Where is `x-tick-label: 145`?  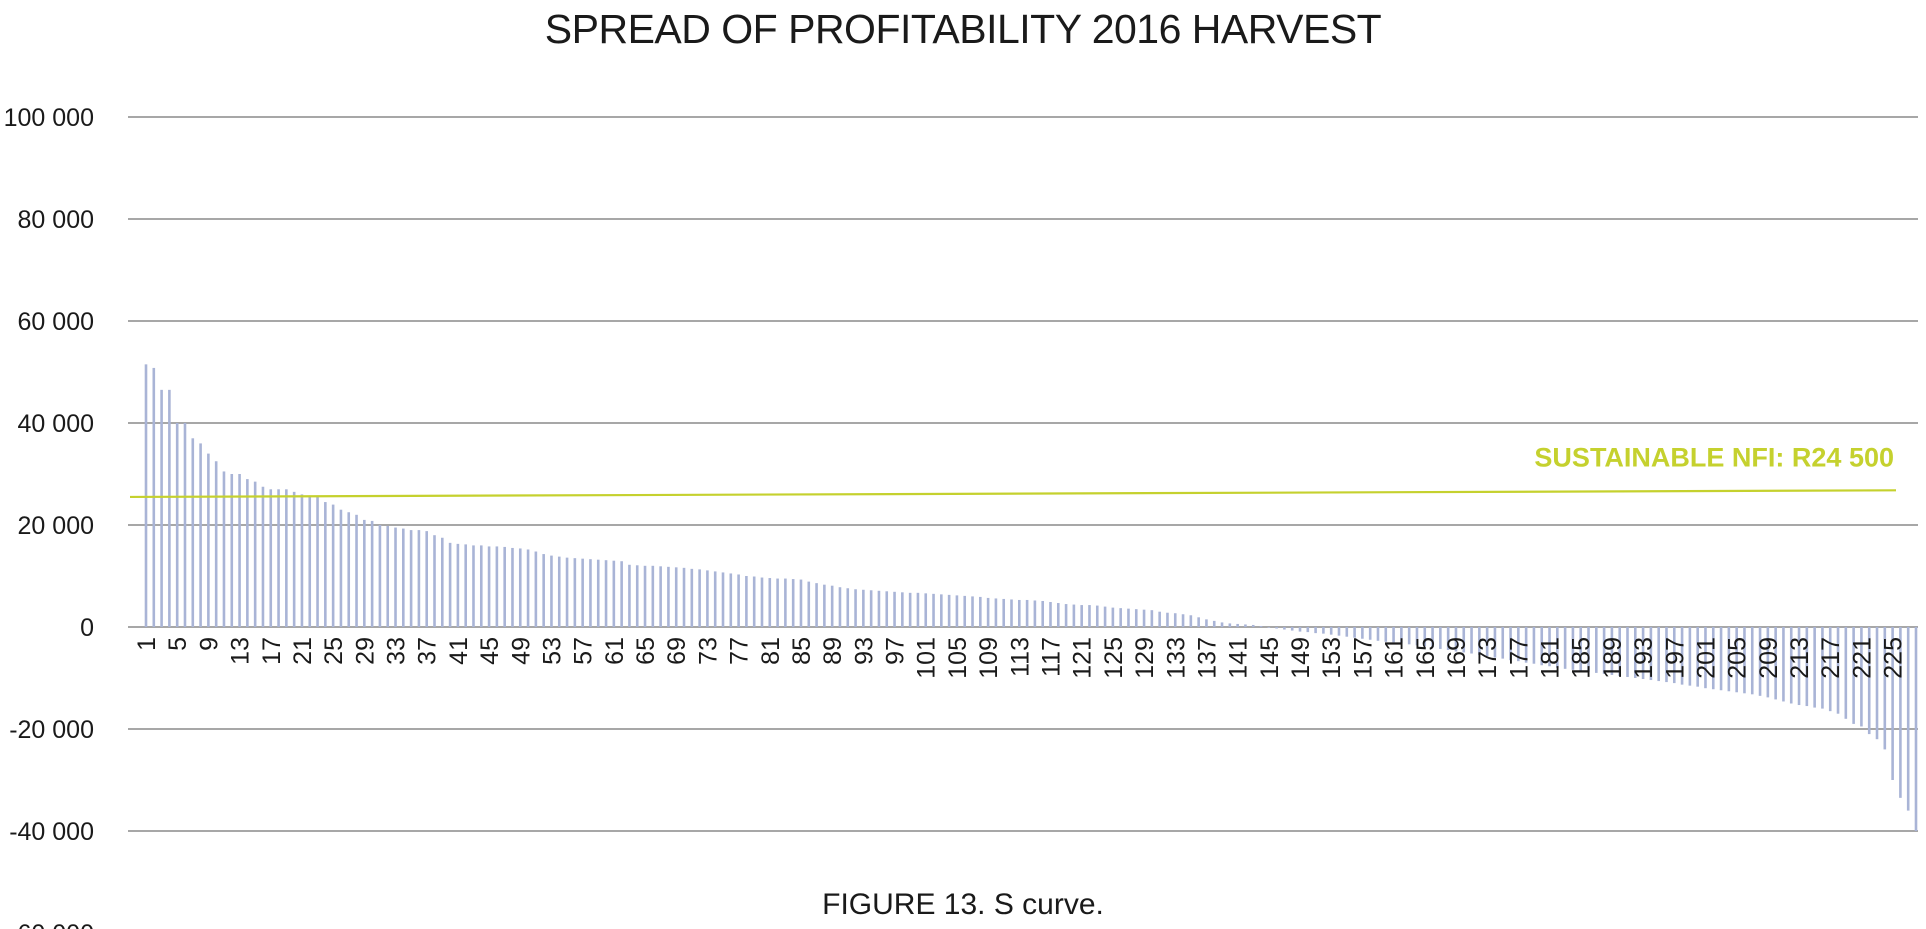 x-tick-label: 145 is located at coordinates (1270, 658).